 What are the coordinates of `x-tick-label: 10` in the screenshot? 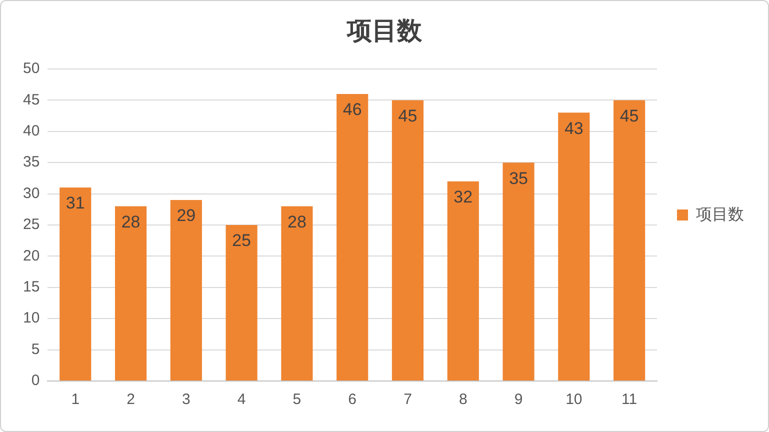 It's located at (574, 399).